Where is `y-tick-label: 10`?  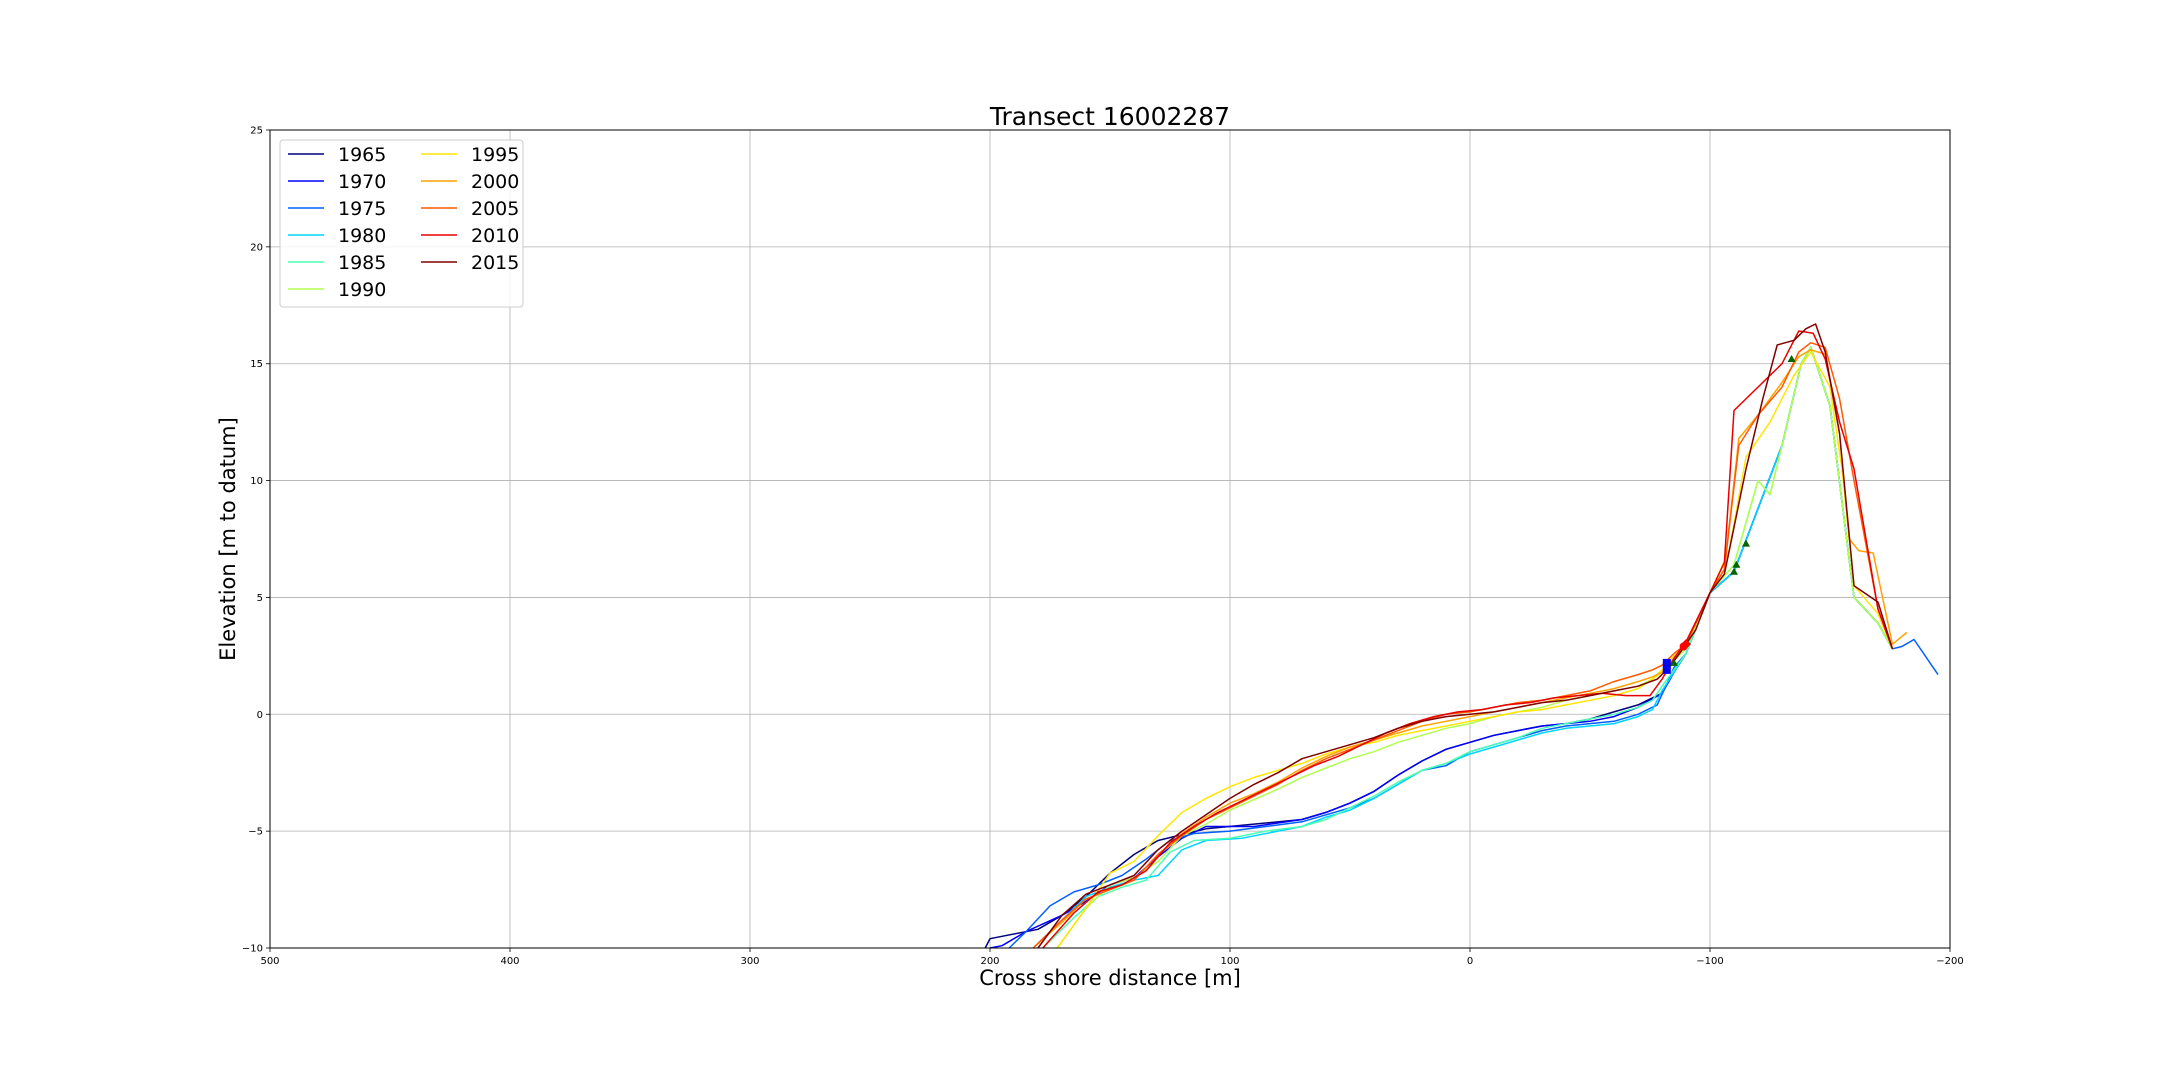 y-tick-label: 10 is located at coordinates (256, 481).